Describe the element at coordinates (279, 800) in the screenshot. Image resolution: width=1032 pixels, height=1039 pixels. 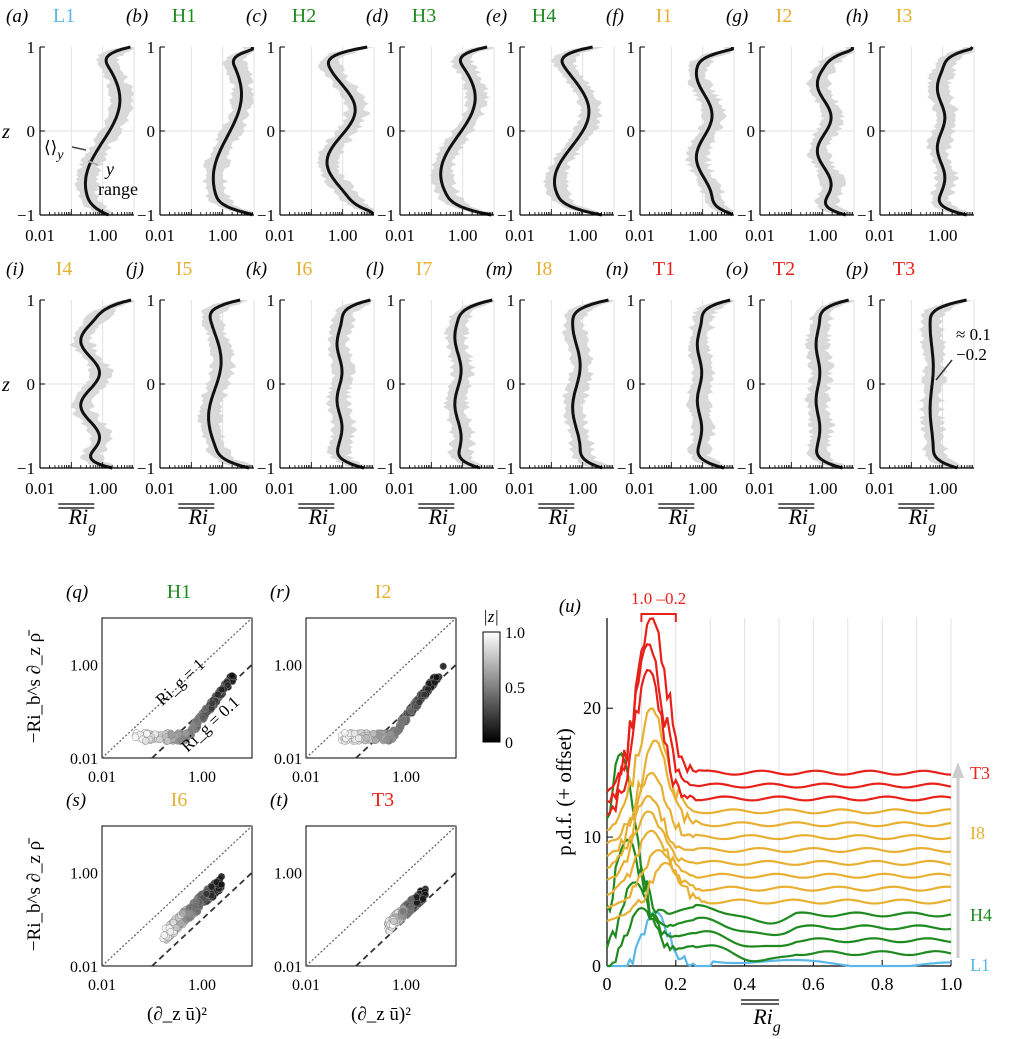
I see `panel-tag: (t)` at that location.